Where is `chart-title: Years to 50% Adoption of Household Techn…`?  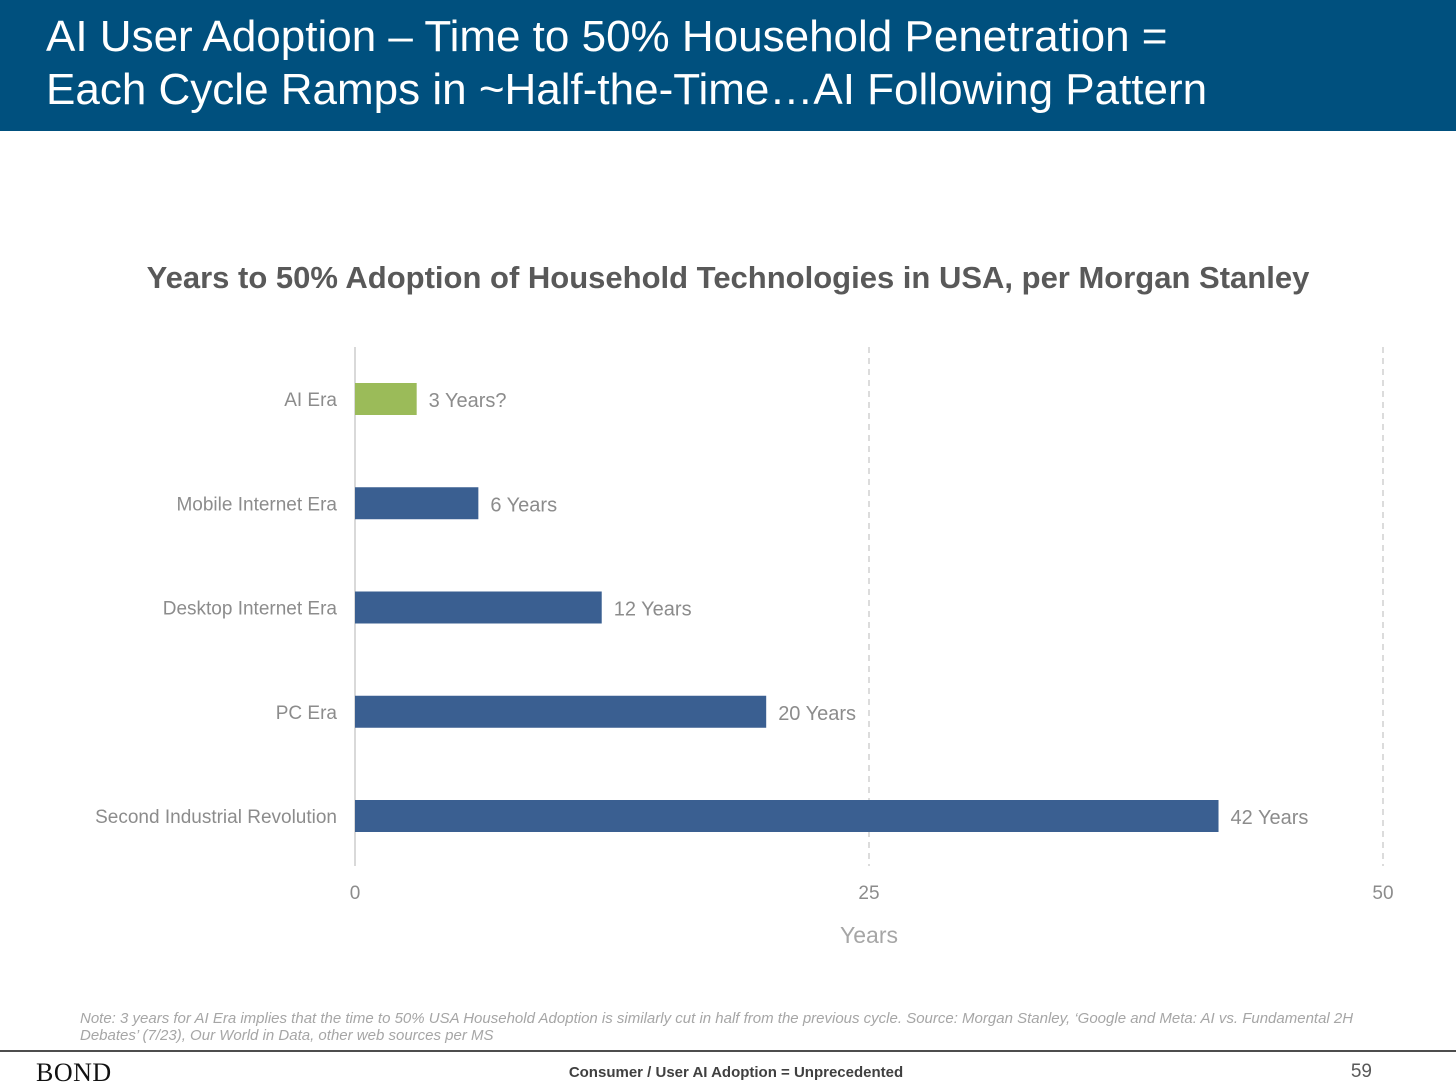
chart-title: Years to 50% Adoption of Household Techn… is located at coordinates (728, 277).